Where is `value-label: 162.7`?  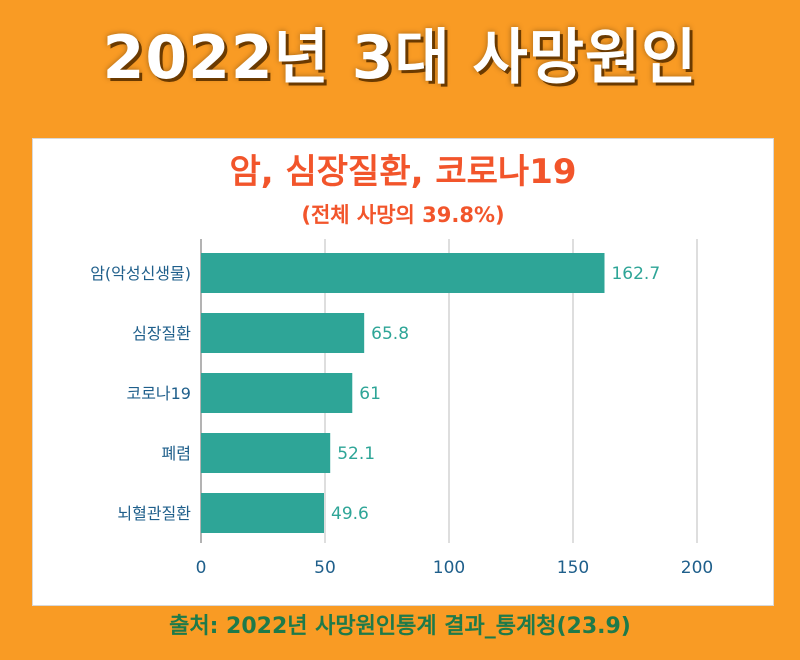 value-label: 162.7 is located at coordinates (635, 274).